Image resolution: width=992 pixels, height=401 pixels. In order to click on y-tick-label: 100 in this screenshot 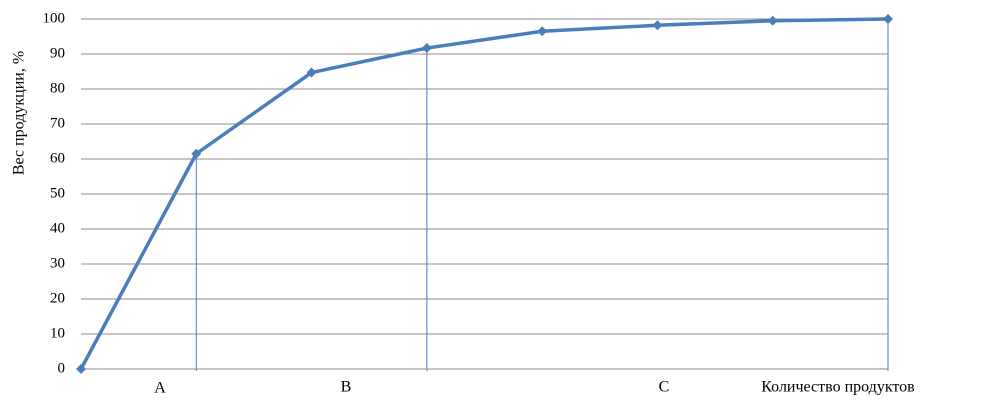, I will do `click(54, 18)`.